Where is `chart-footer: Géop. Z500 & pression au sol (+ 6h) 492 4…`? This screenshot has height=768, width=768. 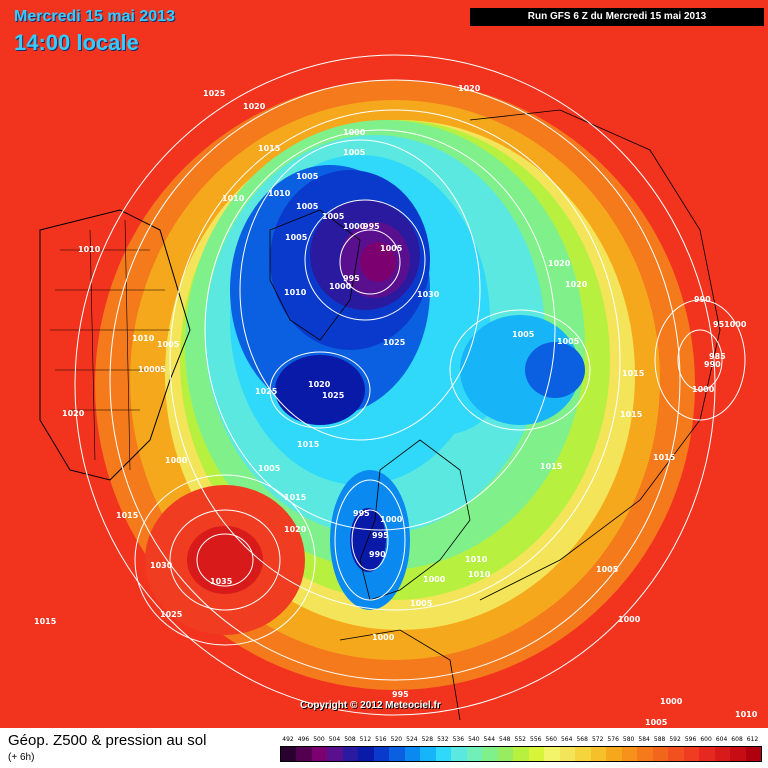 chart-footer: Géop. Z500 & pression au sol (+ 6h) 492 4… is located at coordinates (384, 748).